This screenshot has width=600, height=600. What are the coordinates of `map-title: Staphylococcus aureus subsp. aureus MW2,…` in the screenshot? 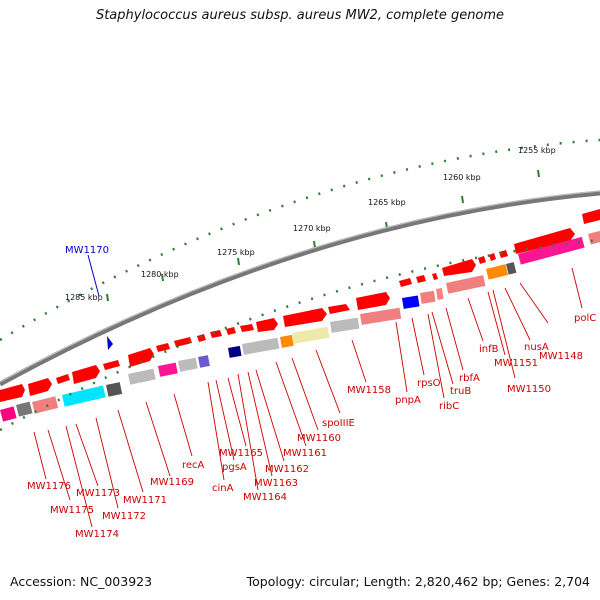 It's located at (300, 15).